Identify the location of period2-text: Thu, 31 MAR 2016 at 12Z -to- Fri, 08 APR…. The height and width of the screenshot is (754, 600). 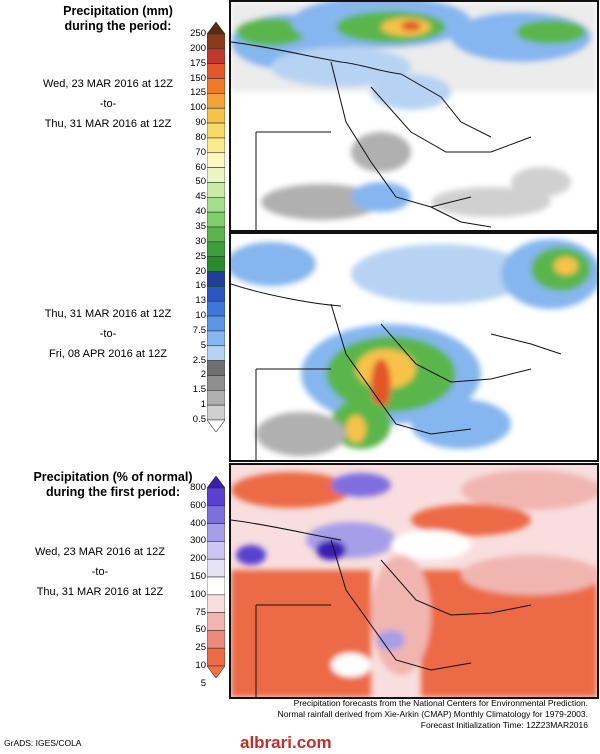
(108, 334).